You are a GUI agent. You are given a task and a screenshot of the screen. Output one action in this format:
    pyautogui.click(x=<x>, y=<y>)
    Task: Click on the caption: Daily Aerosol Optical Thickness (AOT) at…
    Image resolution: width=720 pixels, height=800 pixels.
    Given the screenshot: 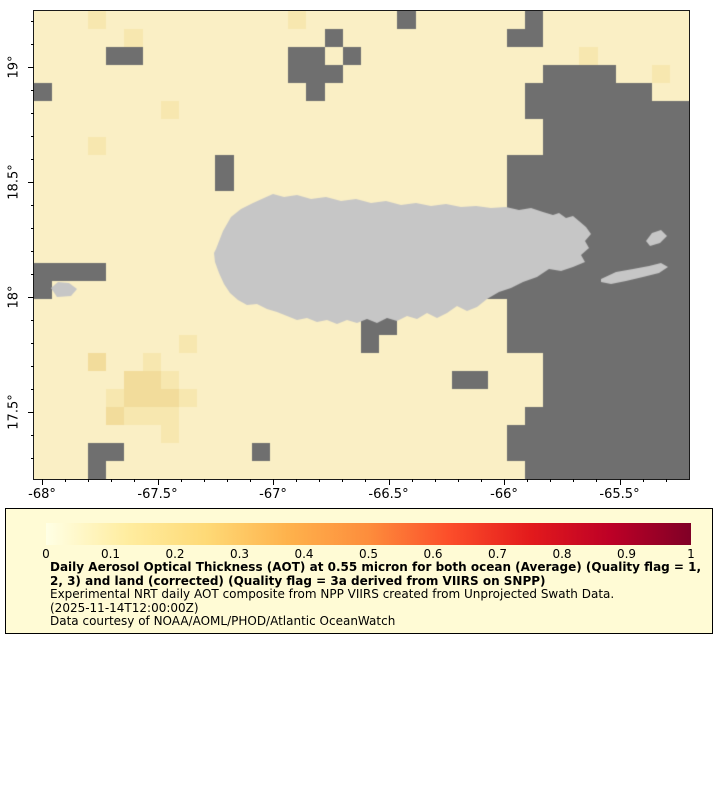 What is the action you would take?
    pyautogui.click(x=376, y=594)
    